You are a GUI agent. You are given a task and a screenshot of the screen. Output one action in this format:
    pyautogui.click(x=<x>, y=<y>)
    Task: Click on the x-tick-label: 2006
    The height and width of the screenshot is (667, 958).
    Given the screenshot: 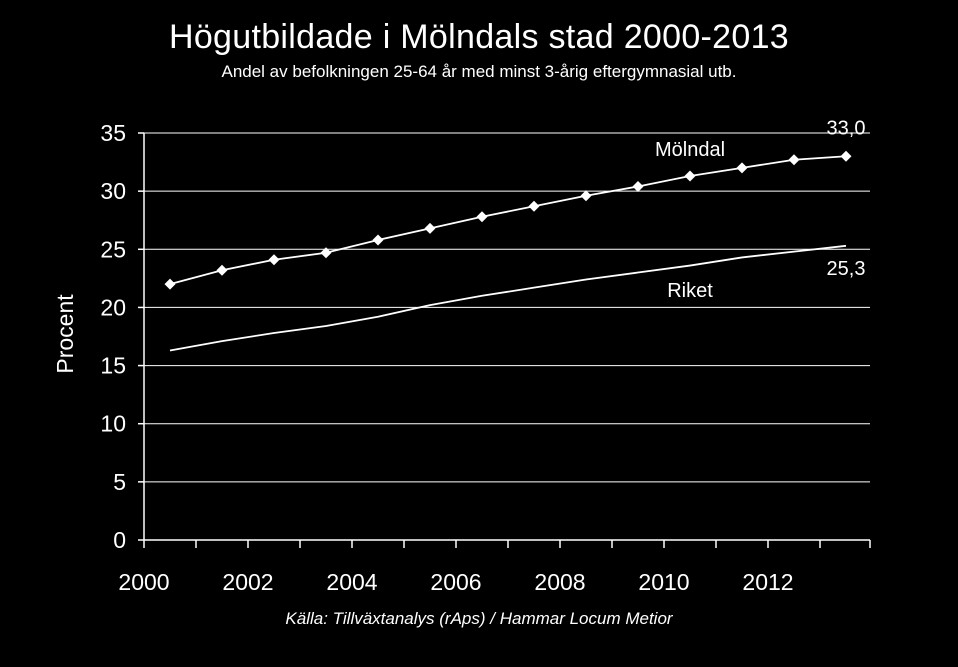 What is the action you would take?
    pyautogui.click(x=455, y=582)
    